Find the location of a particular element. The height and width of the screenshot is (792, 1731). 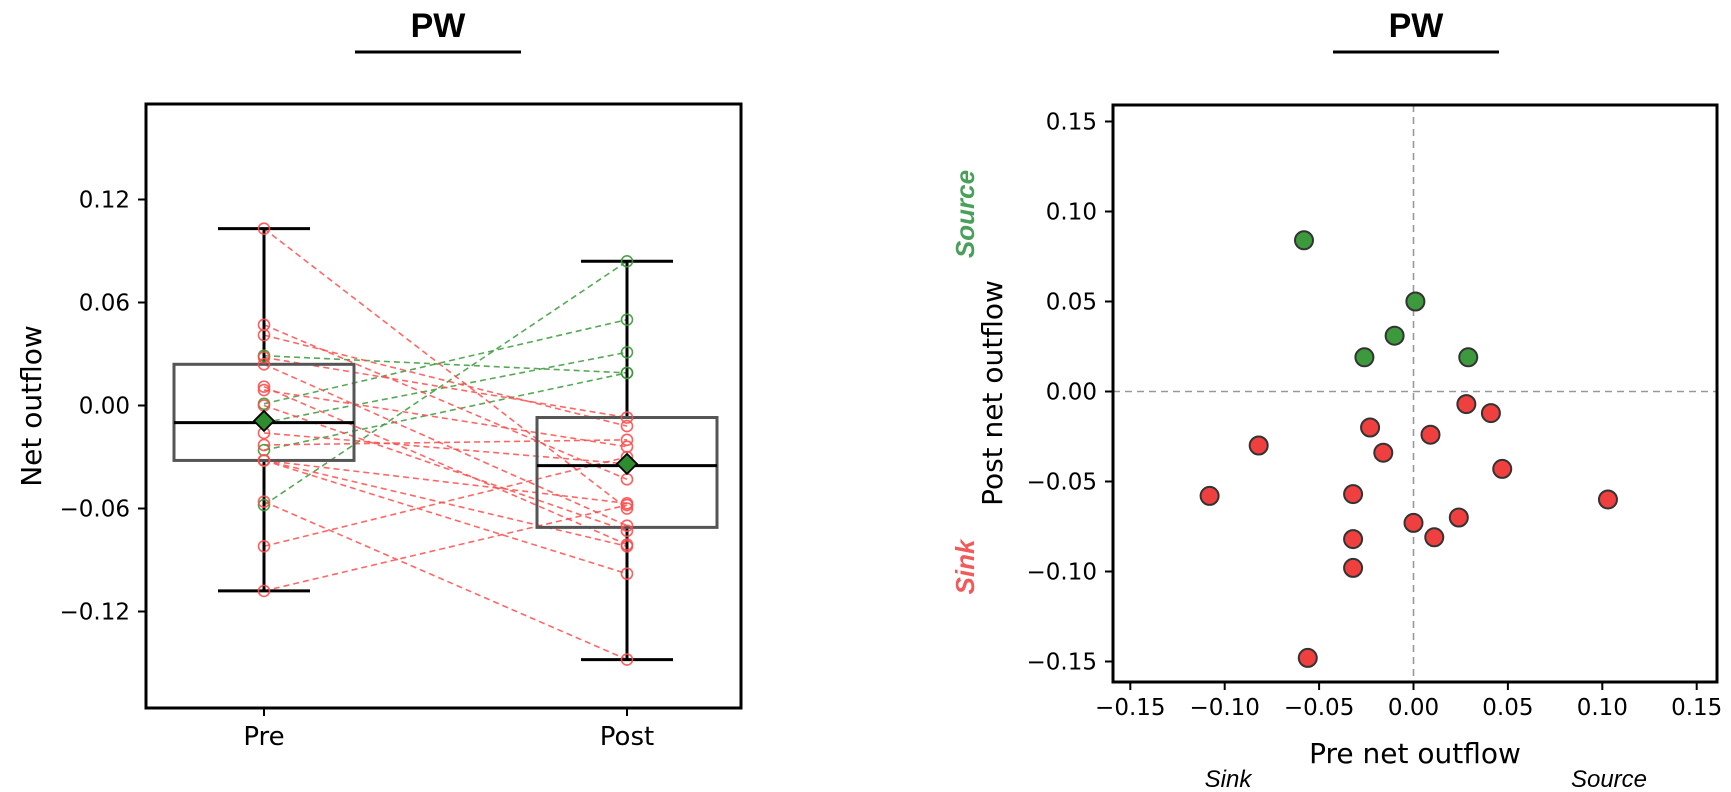

left-y-tick-label: −0.12 is located at coordinates (95, 613).